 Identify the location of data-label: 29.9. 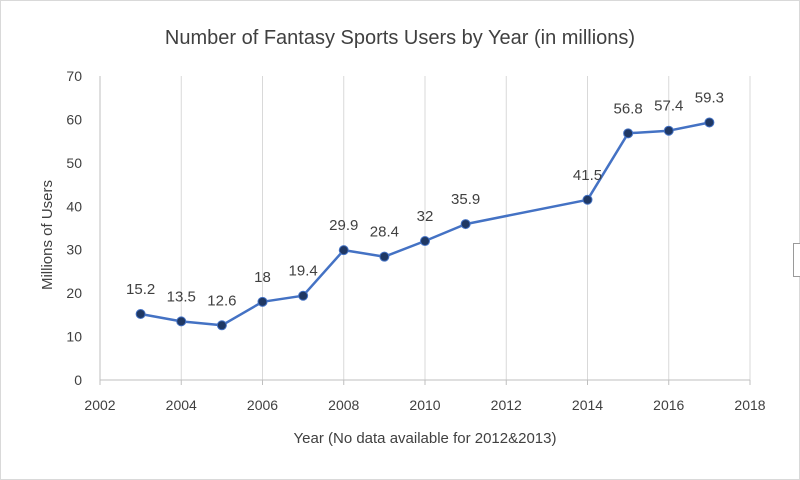
(343, 225).